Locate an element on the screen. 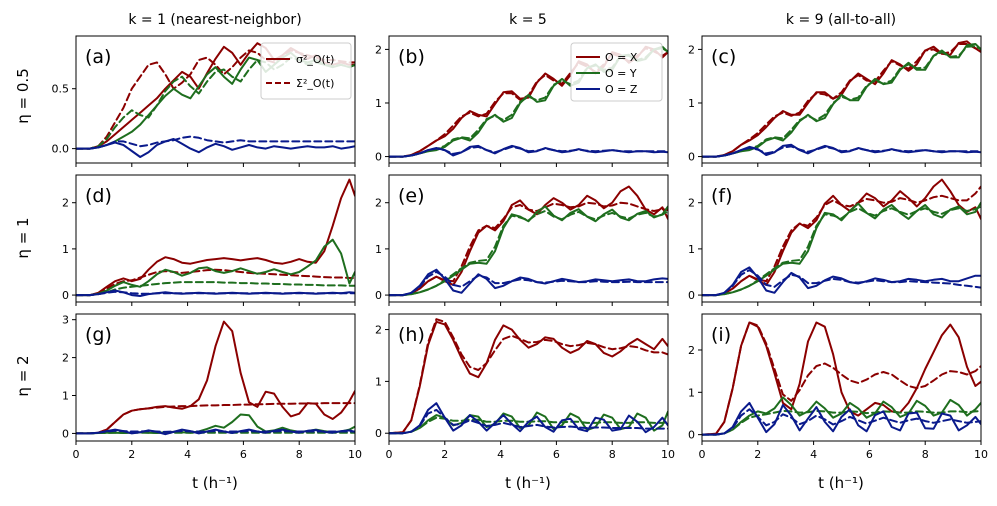  y-tick-label: 3 is located at coordinates (65, 320).